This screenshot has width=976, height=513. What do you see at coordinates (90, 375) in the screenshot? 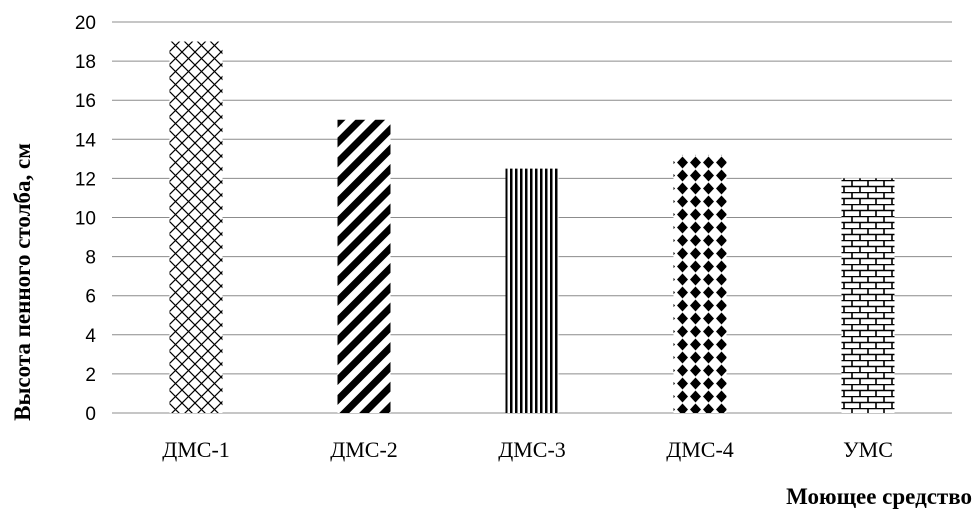
I see `y-tick-label: 2` at bounding box center [90, 375].